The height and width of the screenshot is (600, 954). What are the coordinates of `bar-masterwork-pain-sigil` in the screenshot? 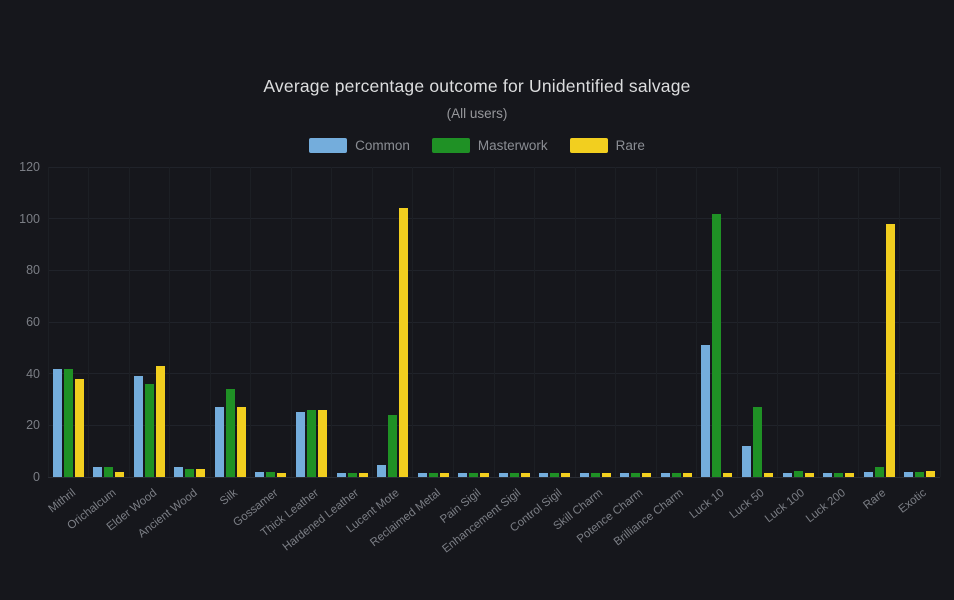 It's located at (474, 475).